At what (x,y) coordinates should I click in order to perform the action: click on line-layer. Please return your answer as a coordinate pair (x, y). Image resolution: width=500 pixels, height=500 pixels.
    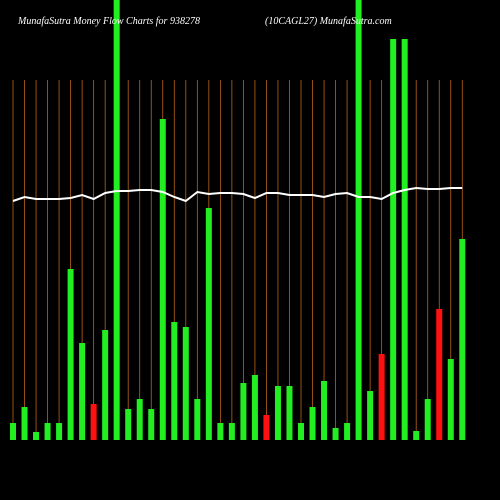
    Looking at the image, I should click on (237, 194).